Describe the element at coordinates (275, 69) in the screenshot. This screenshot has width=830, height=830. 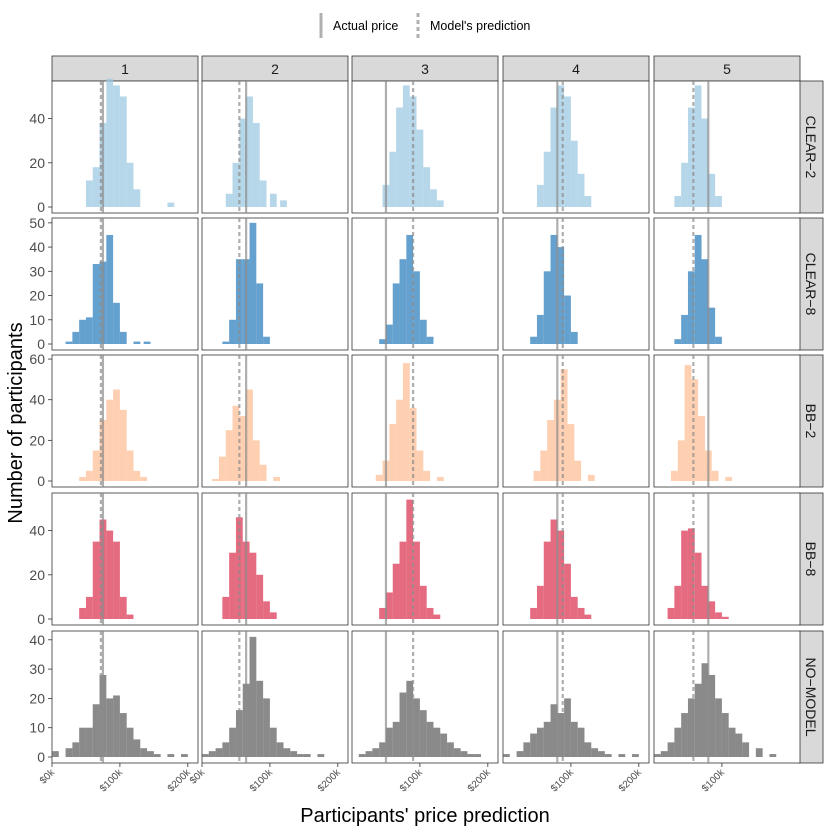
I see `column-strip-label: 2` at that location.